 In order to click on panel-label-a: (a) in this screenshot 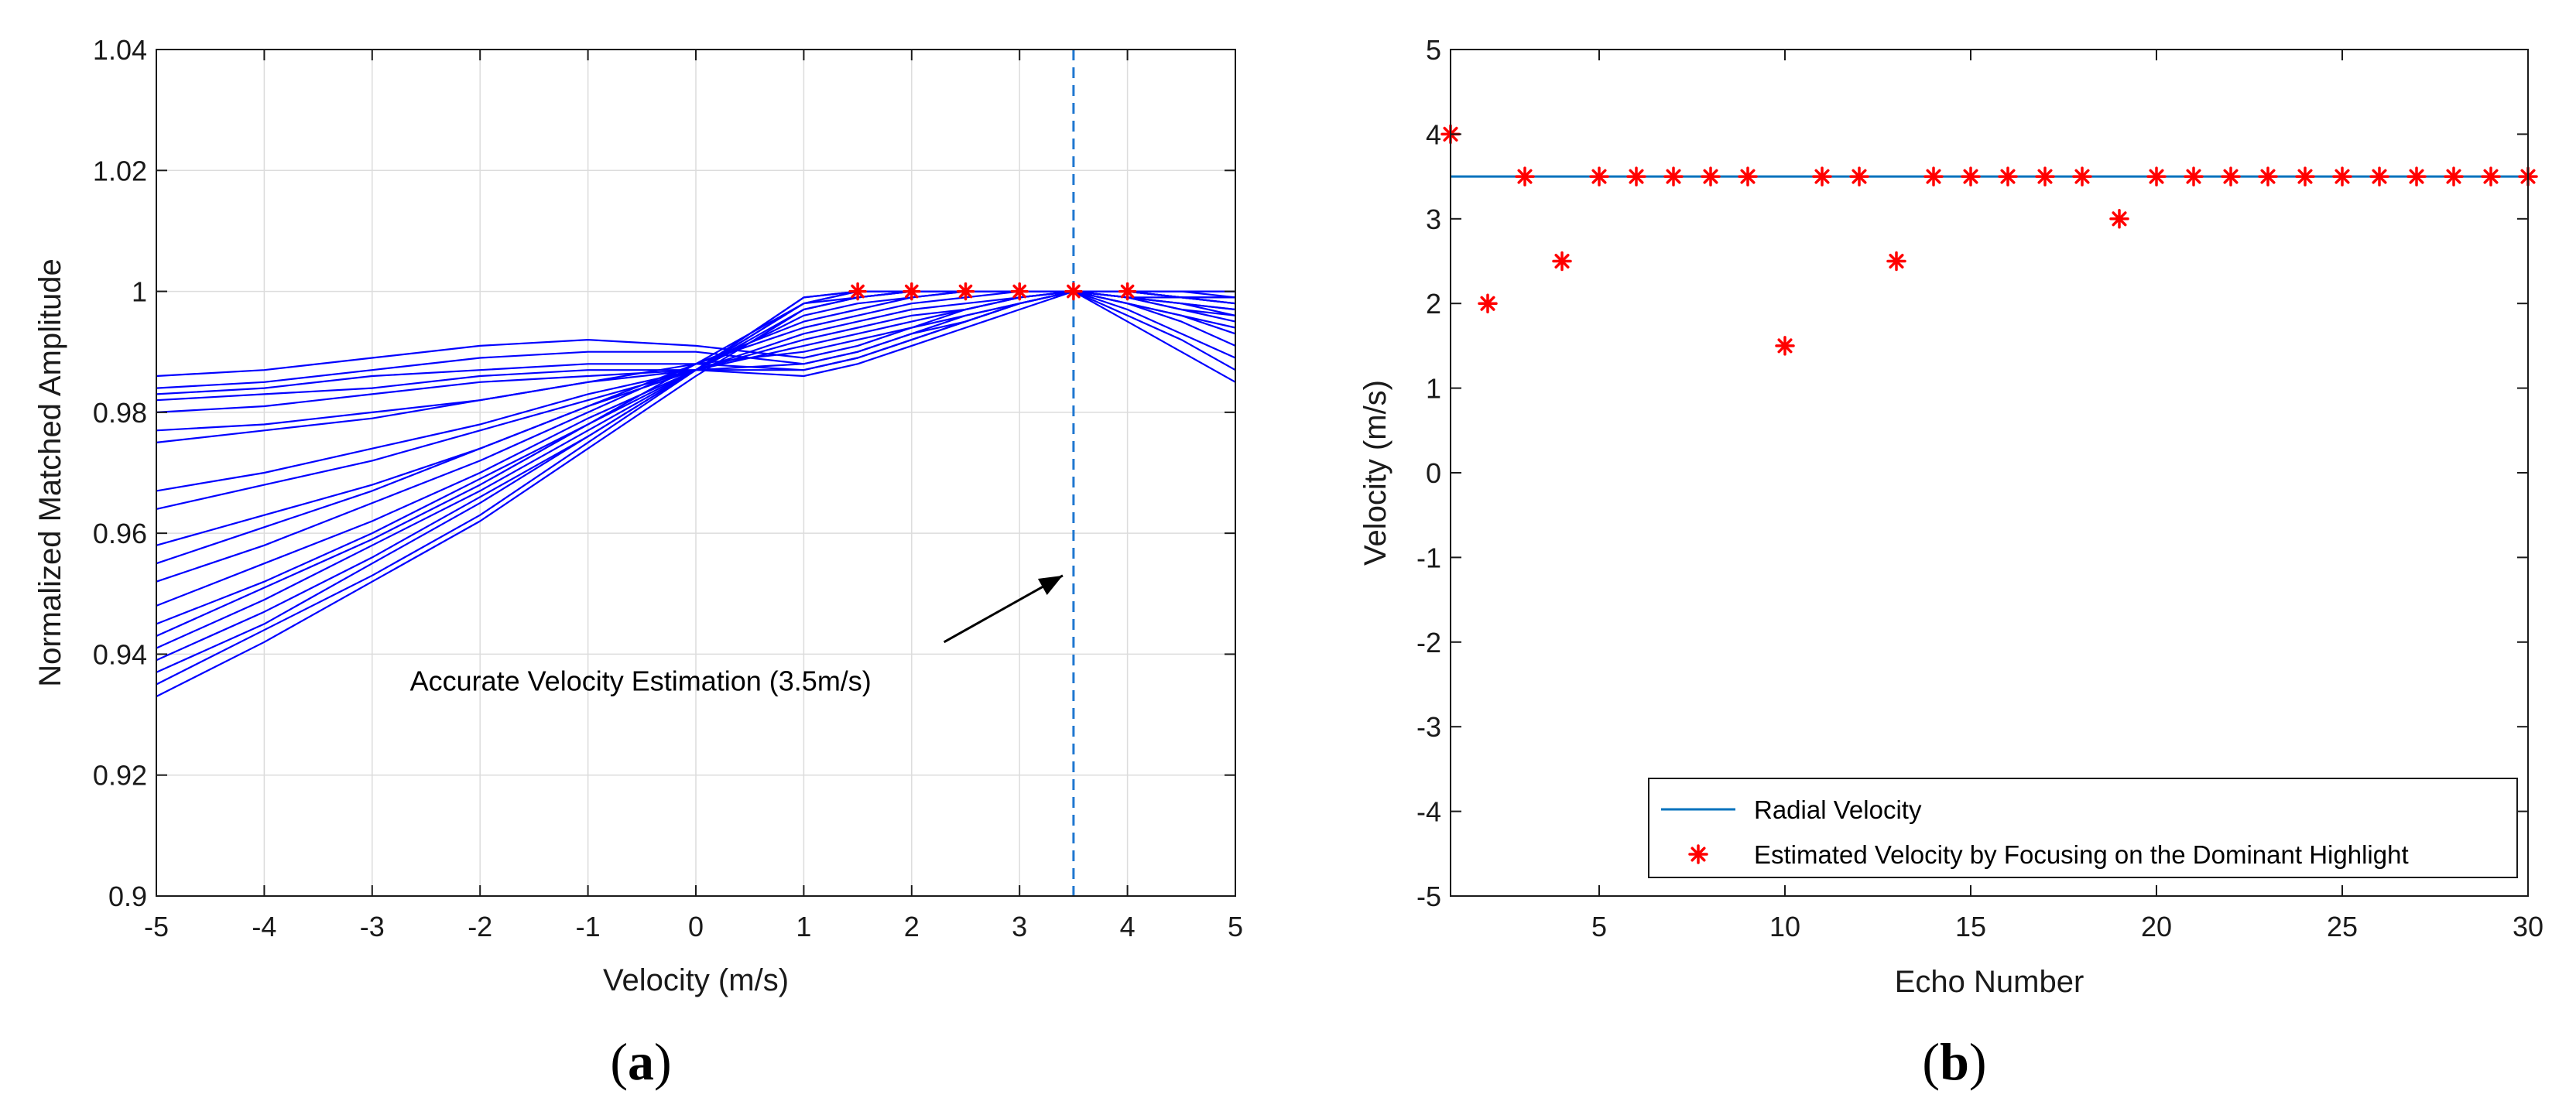, I will do `click(640, 1061)`.